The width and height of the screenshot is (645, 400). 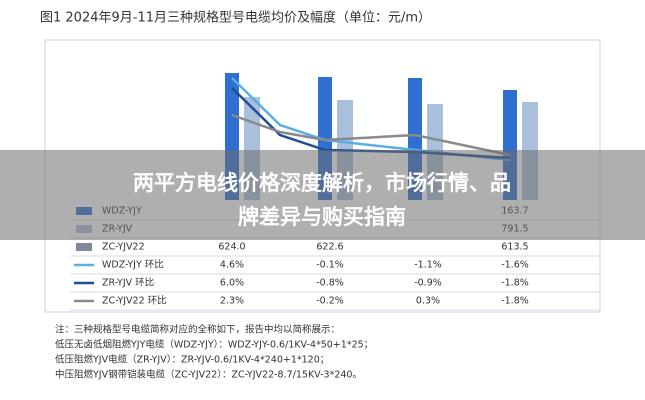 What do you see at coordinates (322, 183) in the screenshot?
I see `banner-line: 两平方电线价格深度解析，市场行情、品` at bounding box center [322, 183].